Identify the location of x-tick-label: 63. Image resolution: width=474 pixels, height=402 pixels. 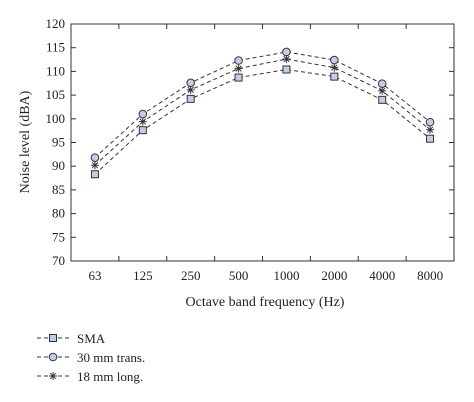
(94, 275).